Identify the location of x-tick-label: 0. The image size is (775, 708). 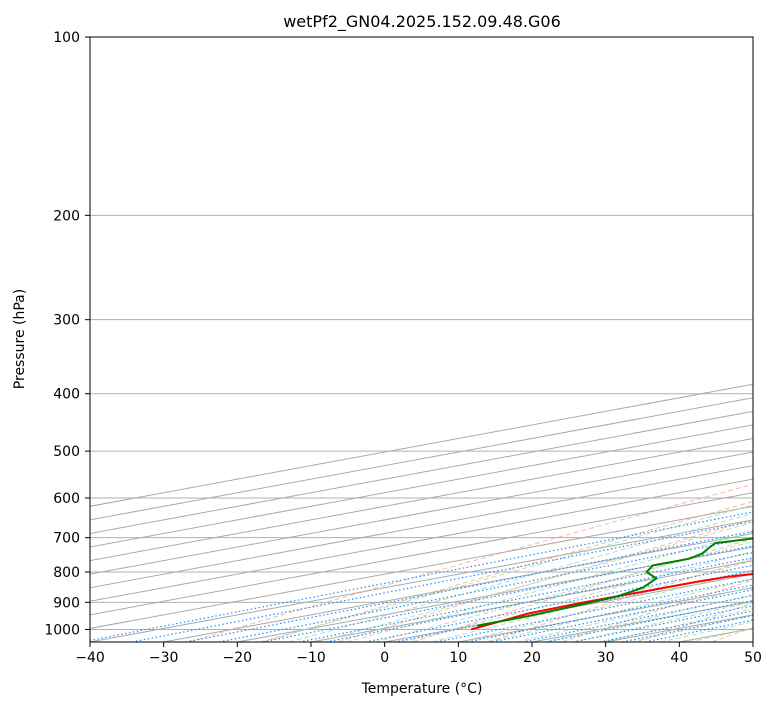
(384, 658).